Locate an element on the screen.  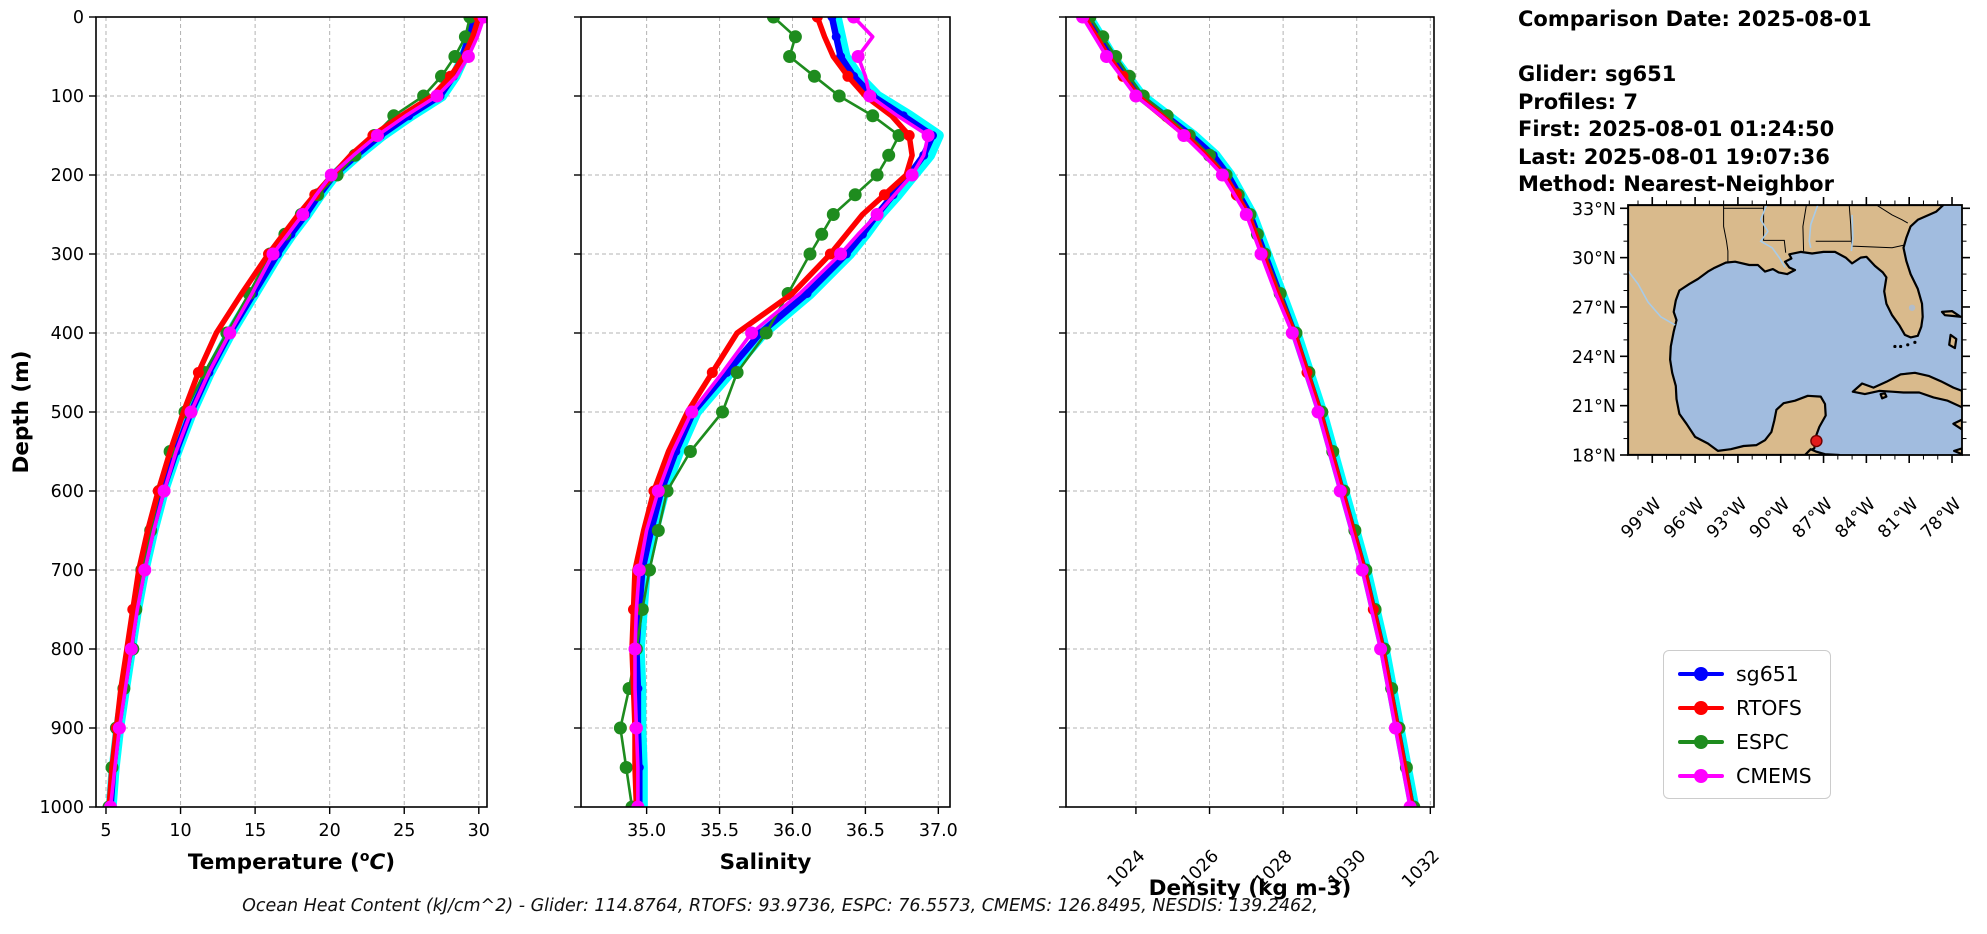
temperature-xtick-label: 15 is located at coordinates (255, 831).